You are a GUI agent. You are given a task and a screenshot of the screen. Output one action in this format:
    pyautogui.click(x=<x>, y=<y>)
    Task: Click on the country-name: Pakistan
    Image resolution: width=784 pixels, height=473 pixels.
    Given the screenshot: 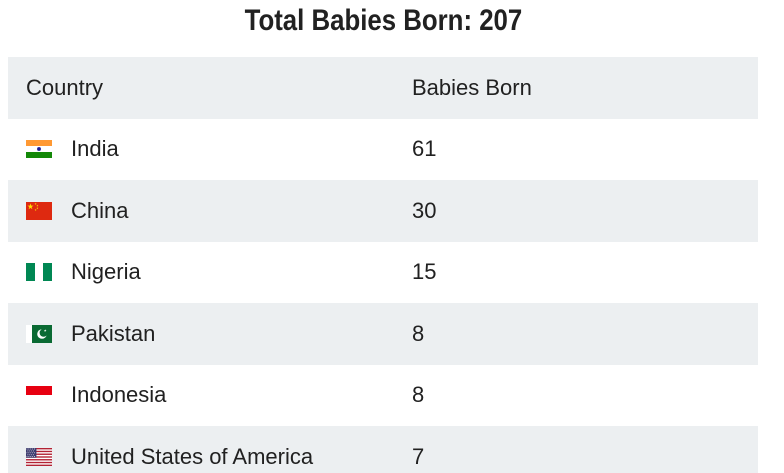 What is the action you would take?
    pyautogui.click(x=113, y=333)
    